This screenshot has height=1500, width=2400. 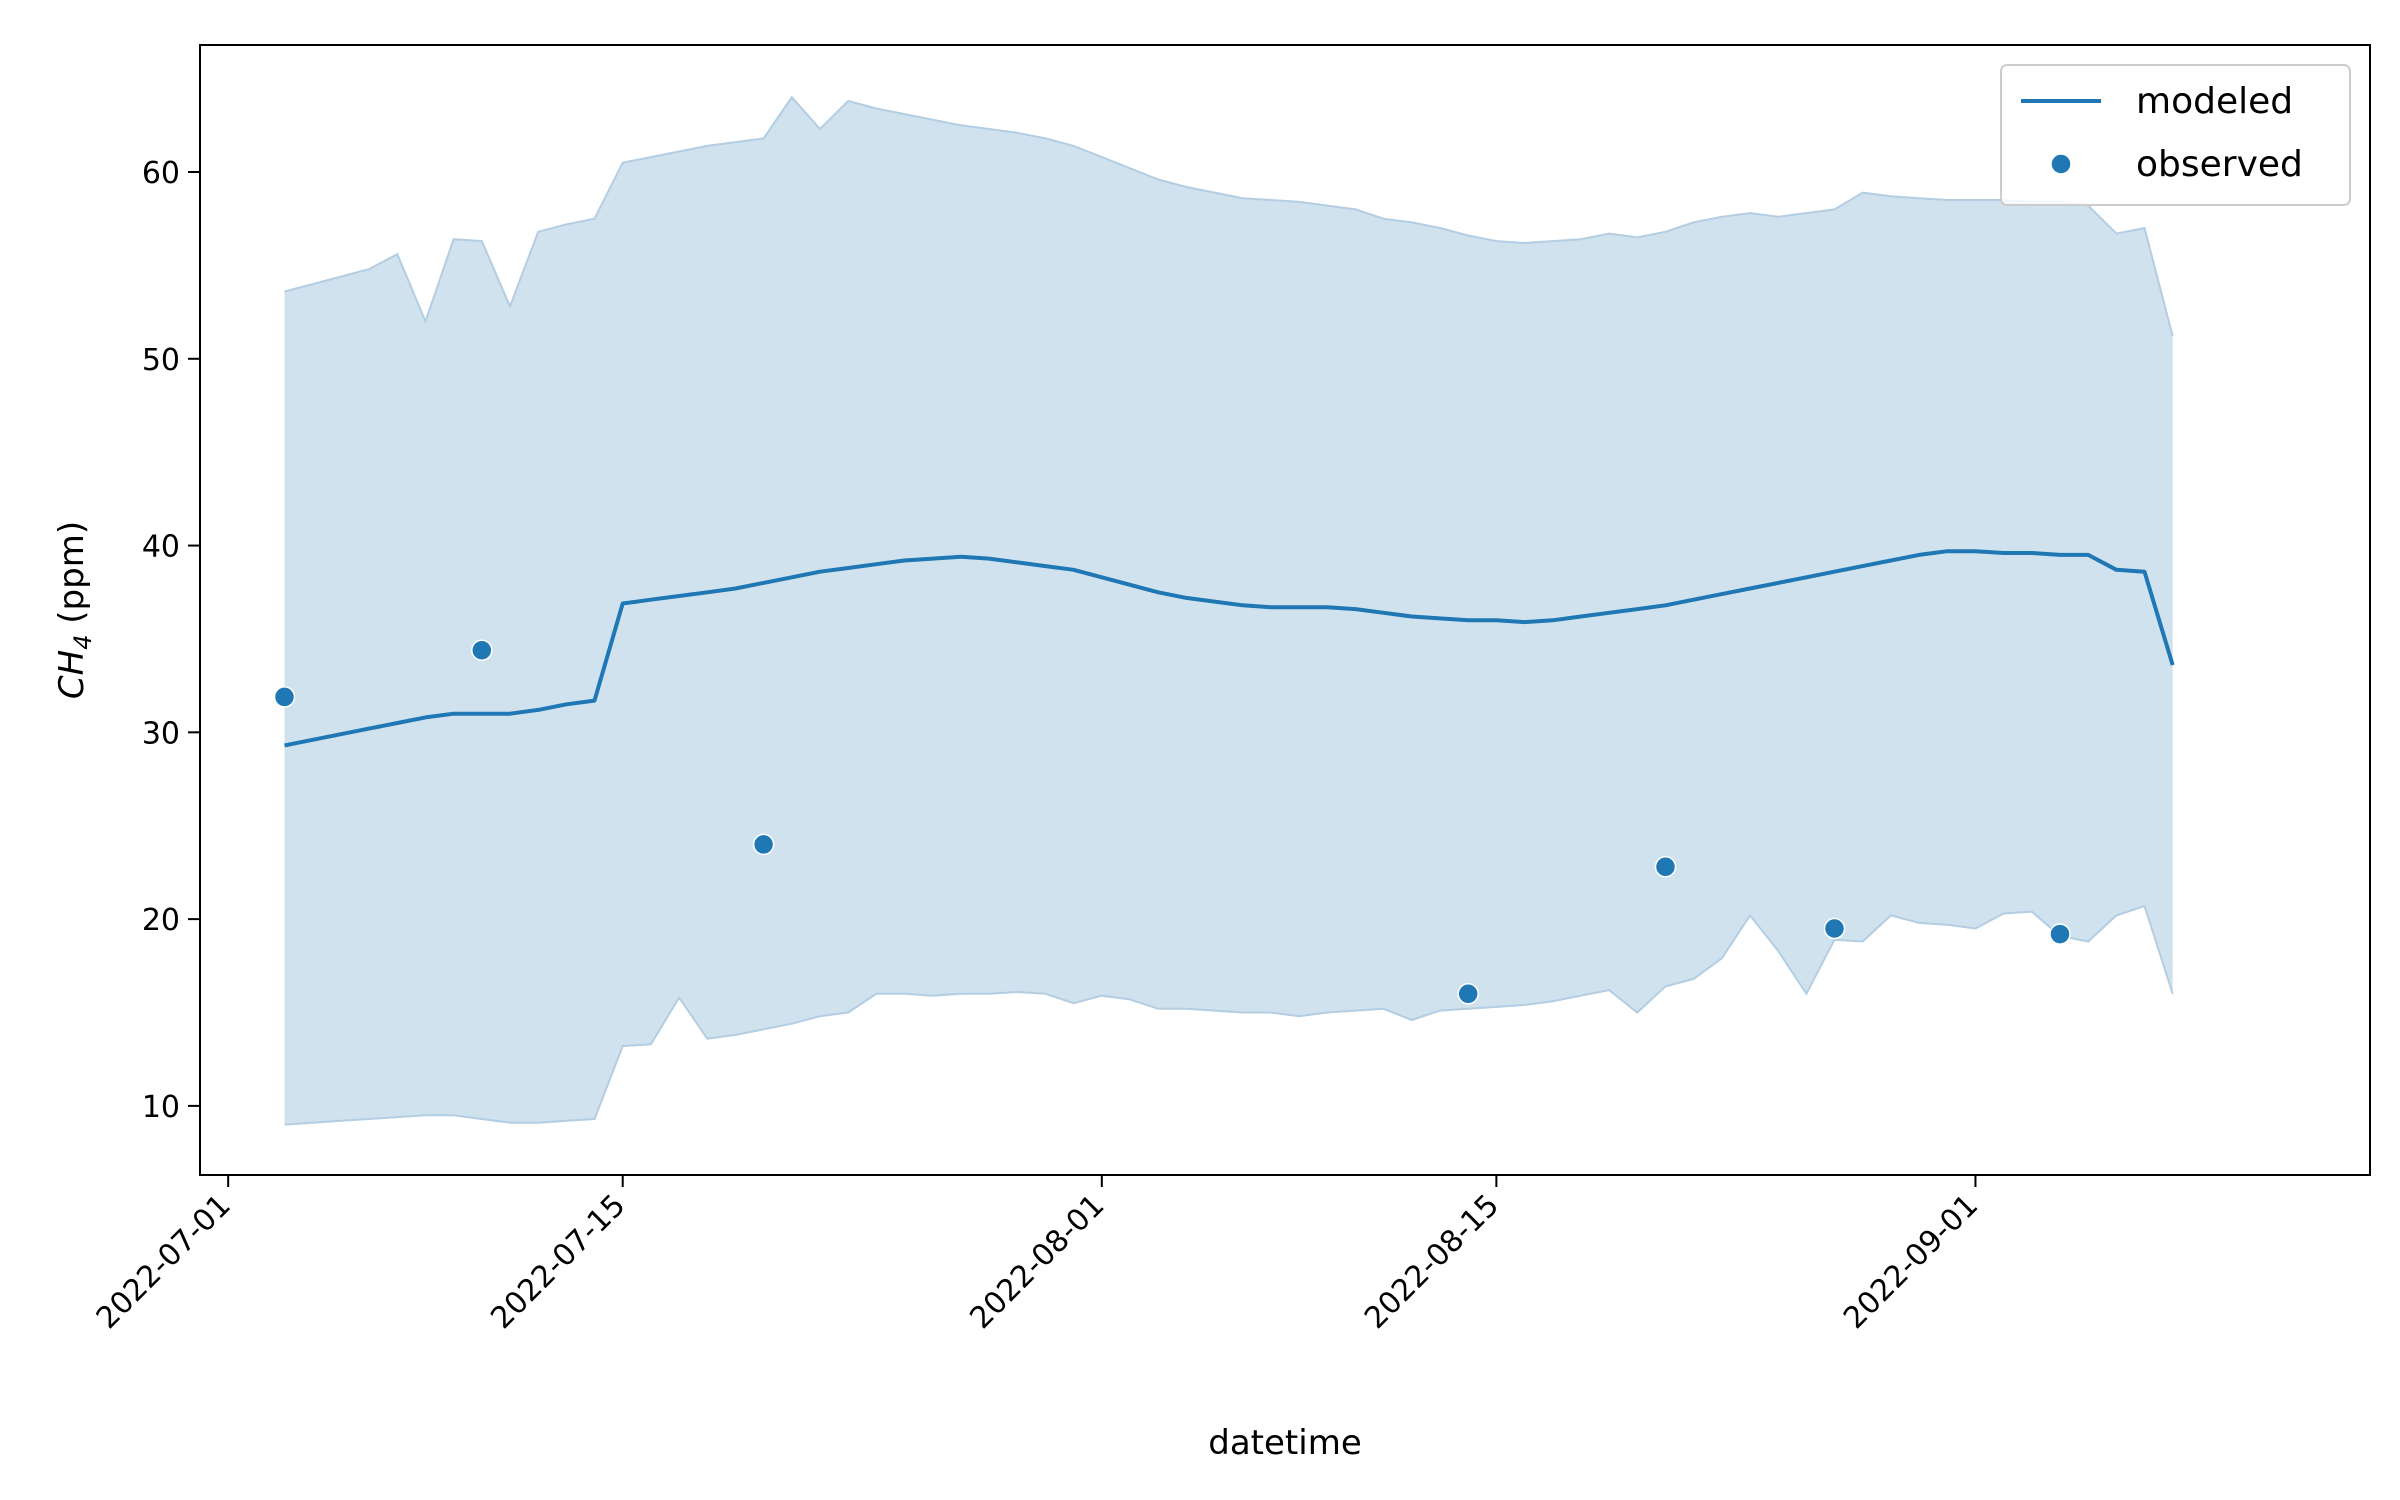 I want to click on modeled-line-layer, so click(x=1229, y=648).